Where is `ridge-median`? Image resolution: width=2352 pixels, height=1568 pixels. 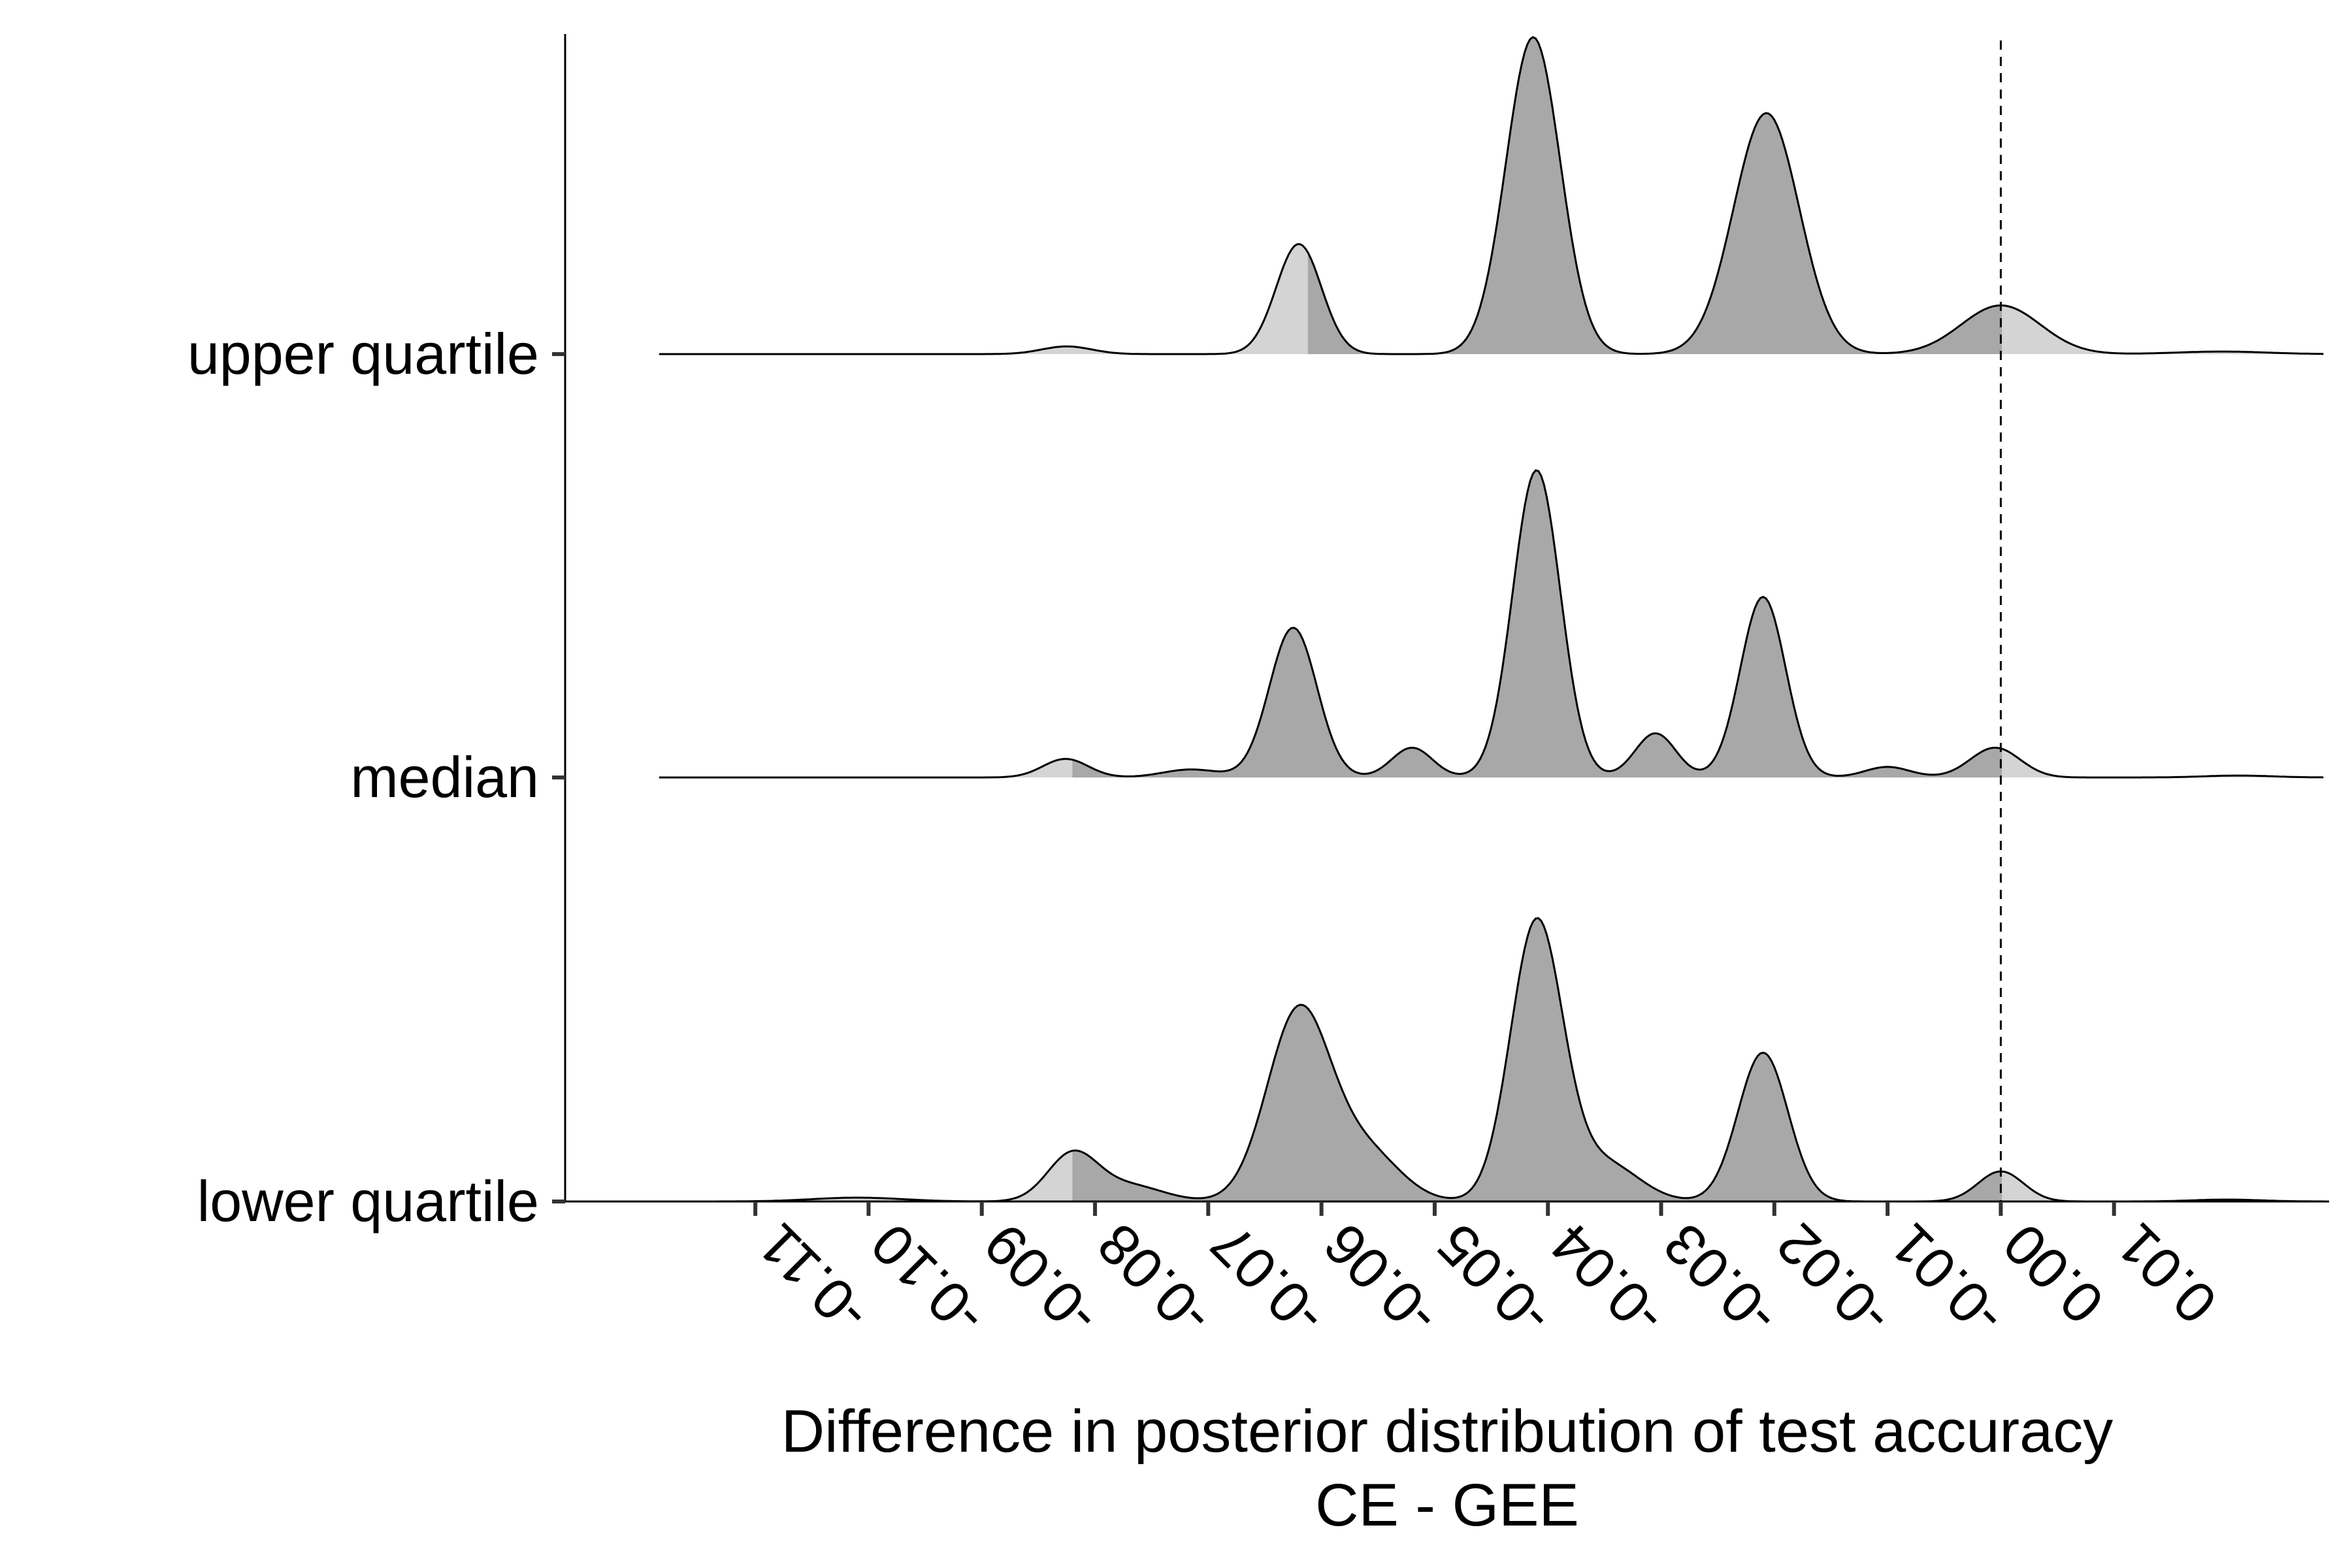
ridge-median is located at coordinates (1491, 624).